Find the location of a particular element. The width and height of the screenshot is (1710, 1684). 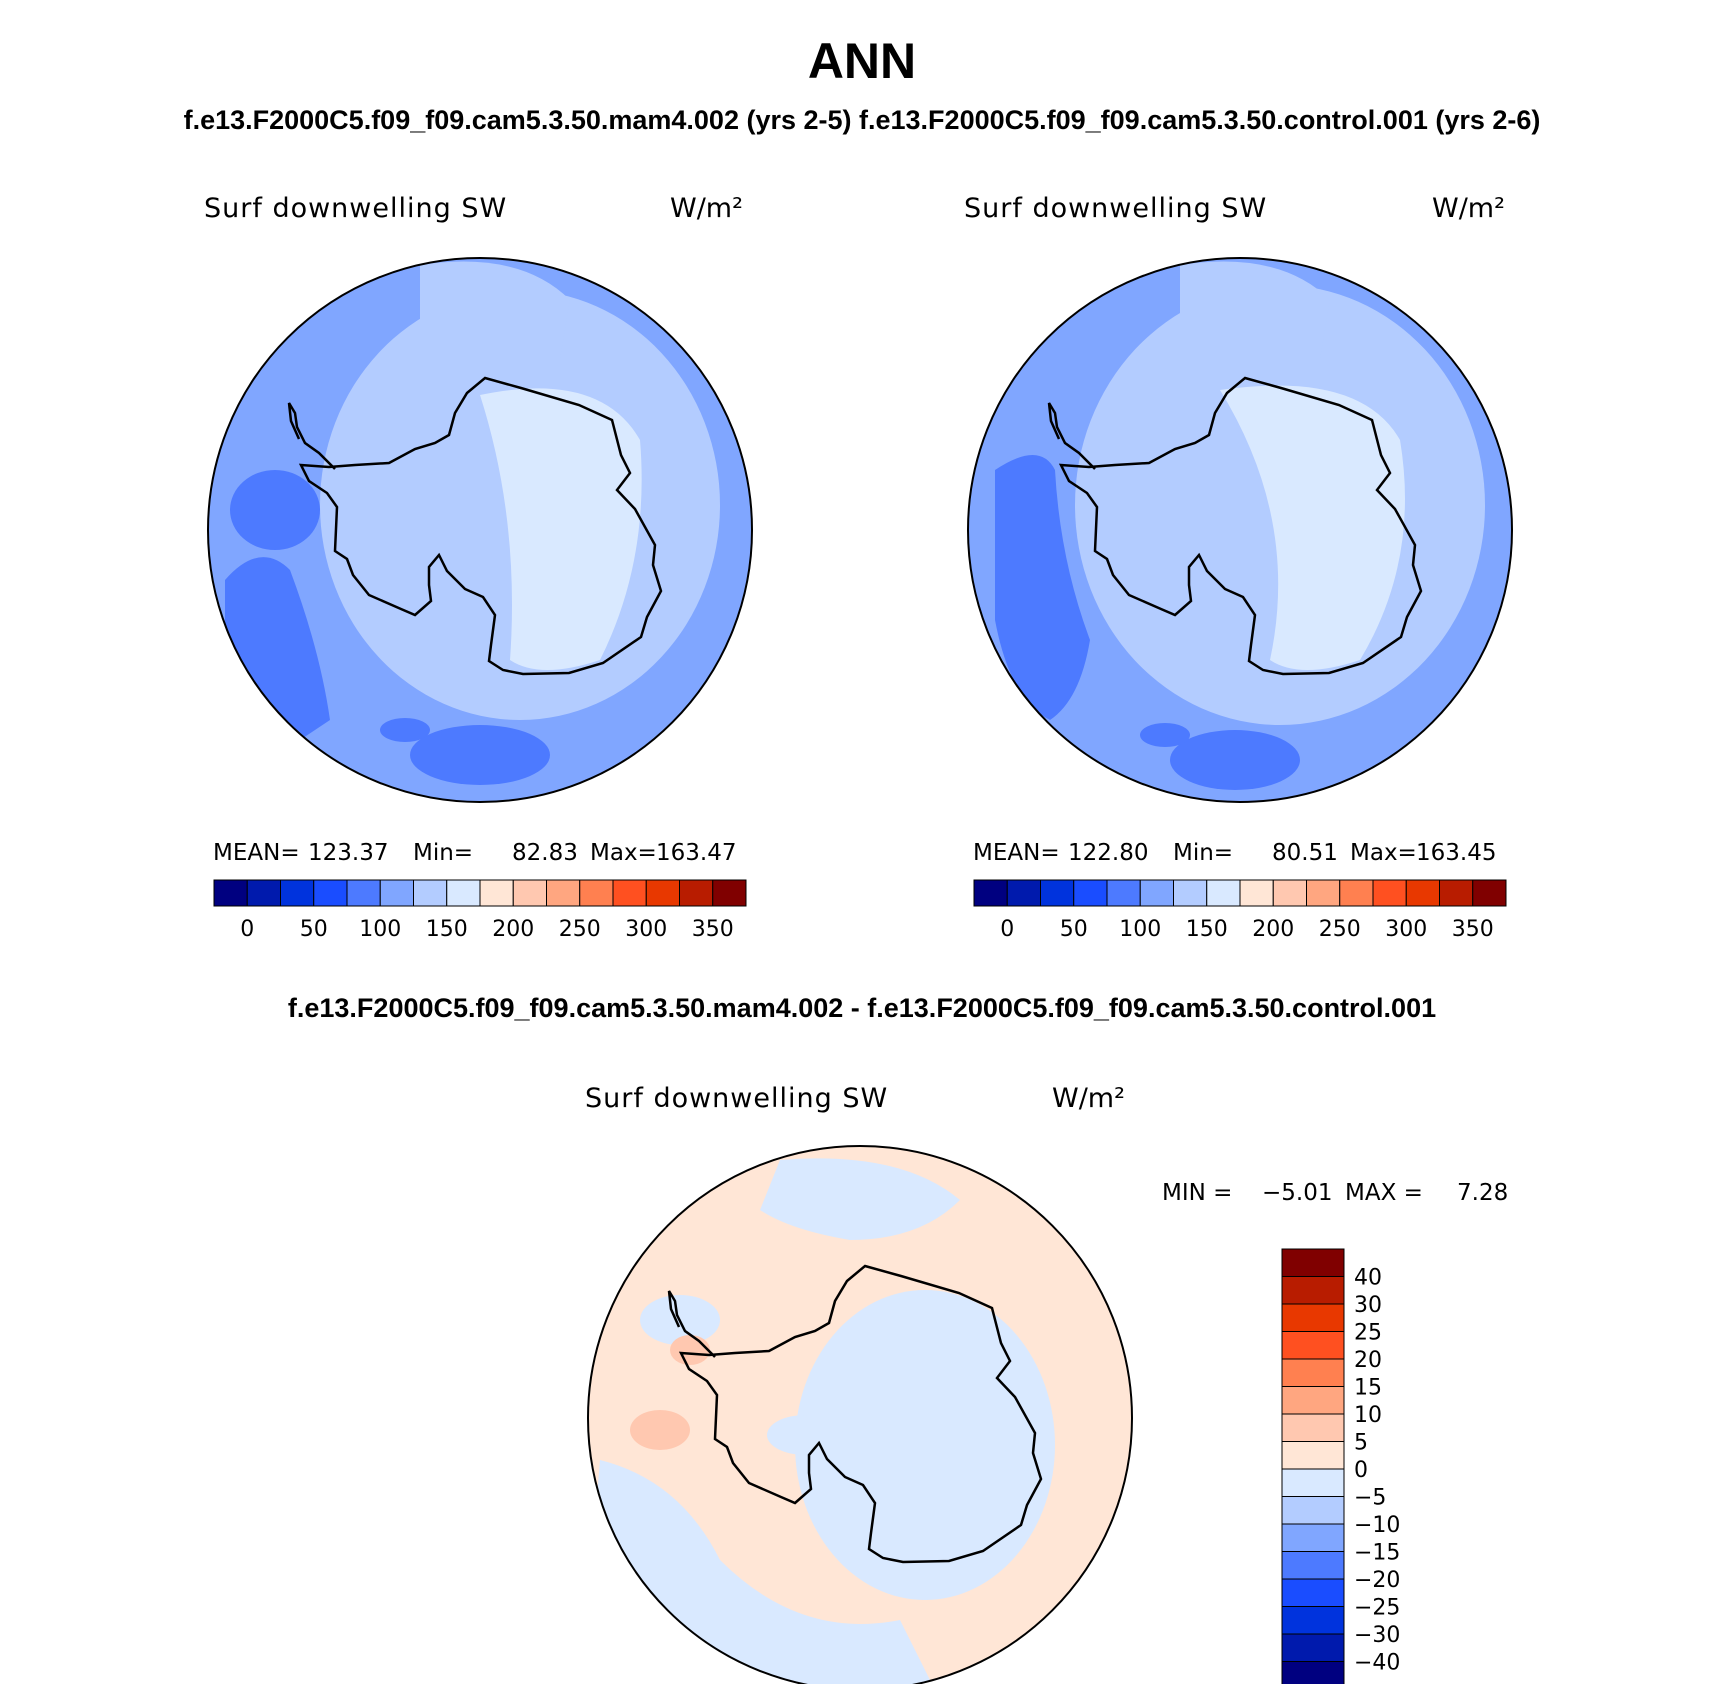

min-label: MIN = is located at coordinates (1197, 1193).